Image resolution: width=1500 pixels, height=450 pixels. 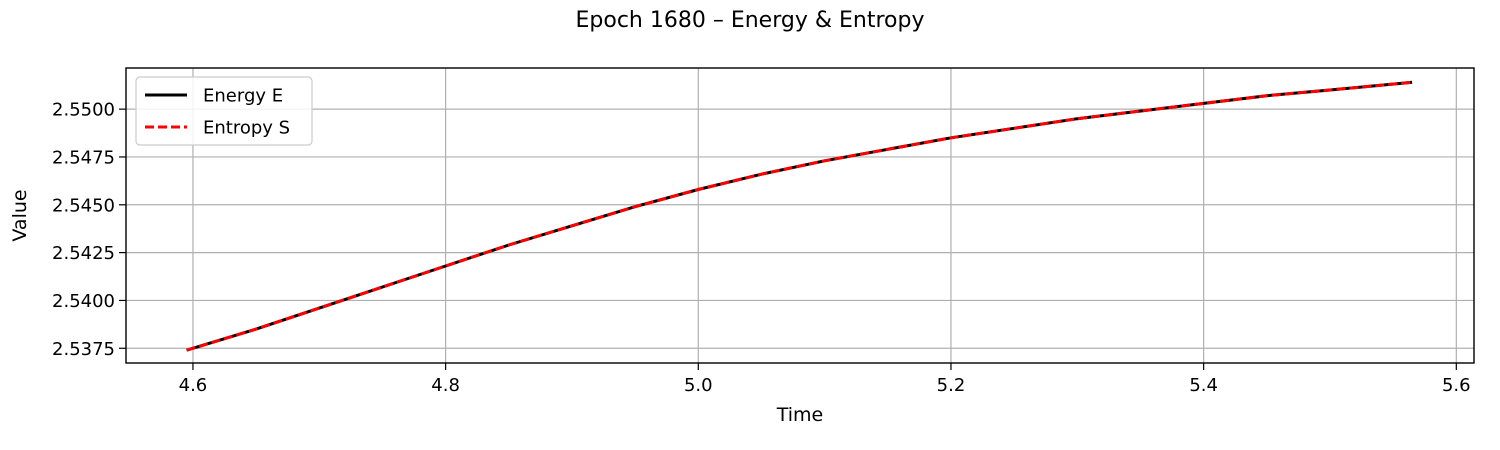 What do you see at coordinates (83, 253) in the screenshot?
I see `y-tick-label: 2.5425` at bounding box center [83, 253].